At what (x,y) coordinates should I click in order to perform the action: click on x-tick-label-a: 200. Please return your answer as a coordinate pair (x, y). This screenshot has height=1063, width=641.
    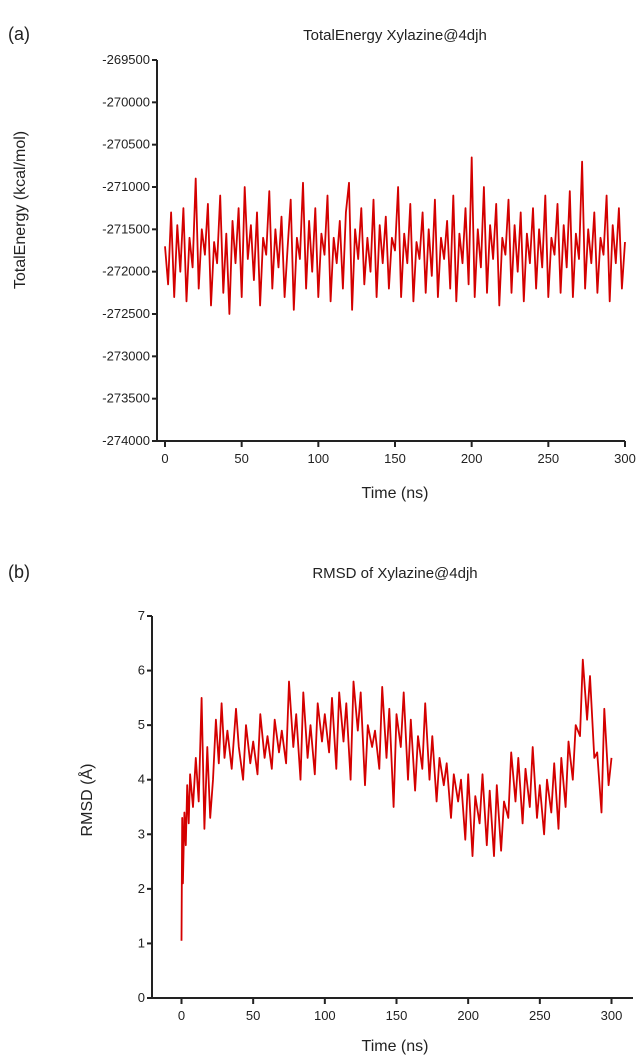
    Looking at the image, I should click on (472, 458).